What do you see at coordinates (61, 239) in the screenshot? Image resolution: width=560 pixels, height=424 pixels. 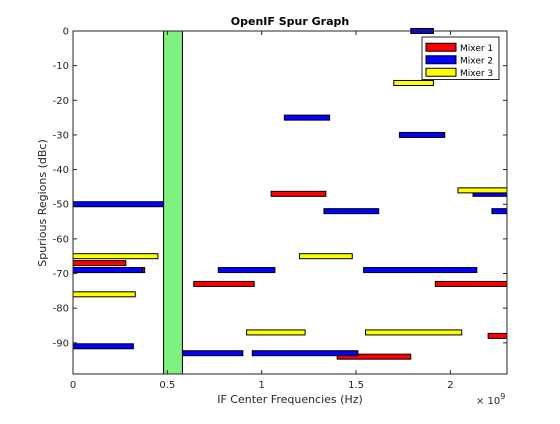 I see `y-tick-label-6: -60` at bounding box center [61, 239].